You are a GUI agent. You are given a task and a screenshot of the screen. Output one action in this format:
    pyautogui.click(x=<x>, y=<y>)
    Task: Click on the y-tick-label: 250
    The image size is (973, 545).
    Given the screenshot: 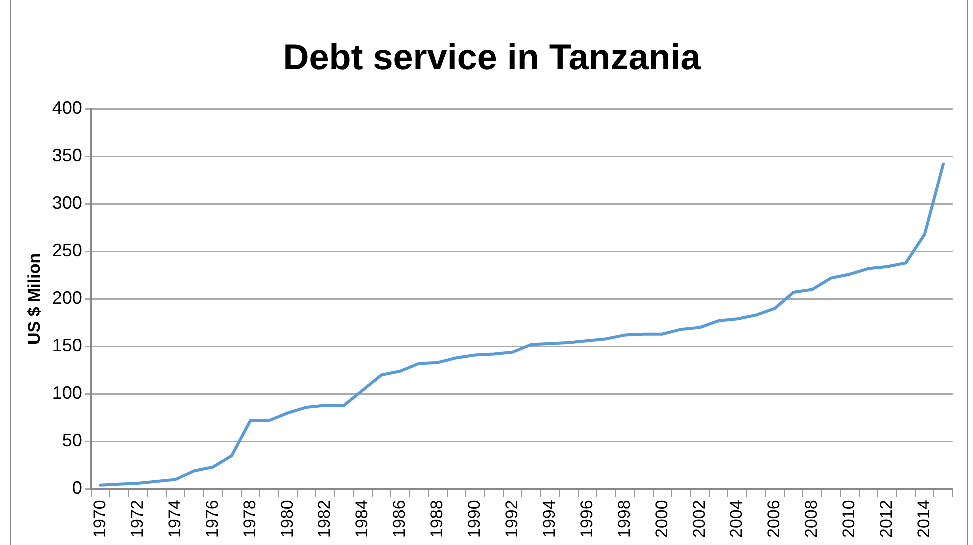 What is the action you would take?
    pyautogui.click(x=67, y=250)
    